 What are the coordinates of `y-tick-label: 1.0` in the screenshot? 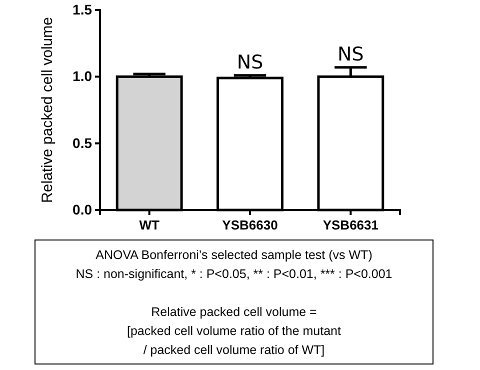 It's located at (82, 76).